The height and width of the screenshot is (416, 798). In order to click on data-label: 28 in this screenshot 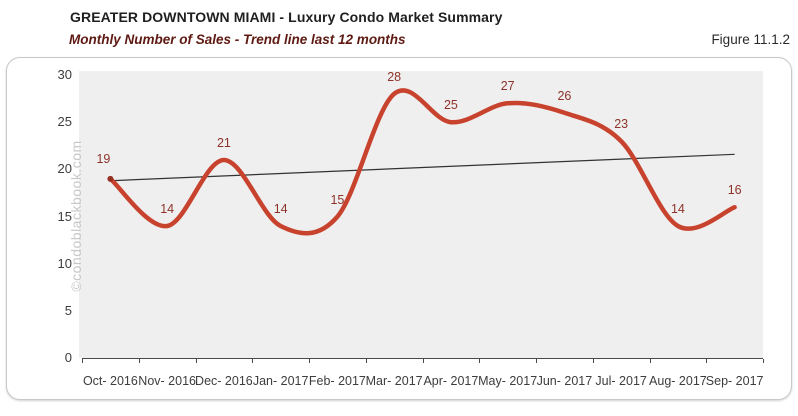, I will do `click(394, 76)`.